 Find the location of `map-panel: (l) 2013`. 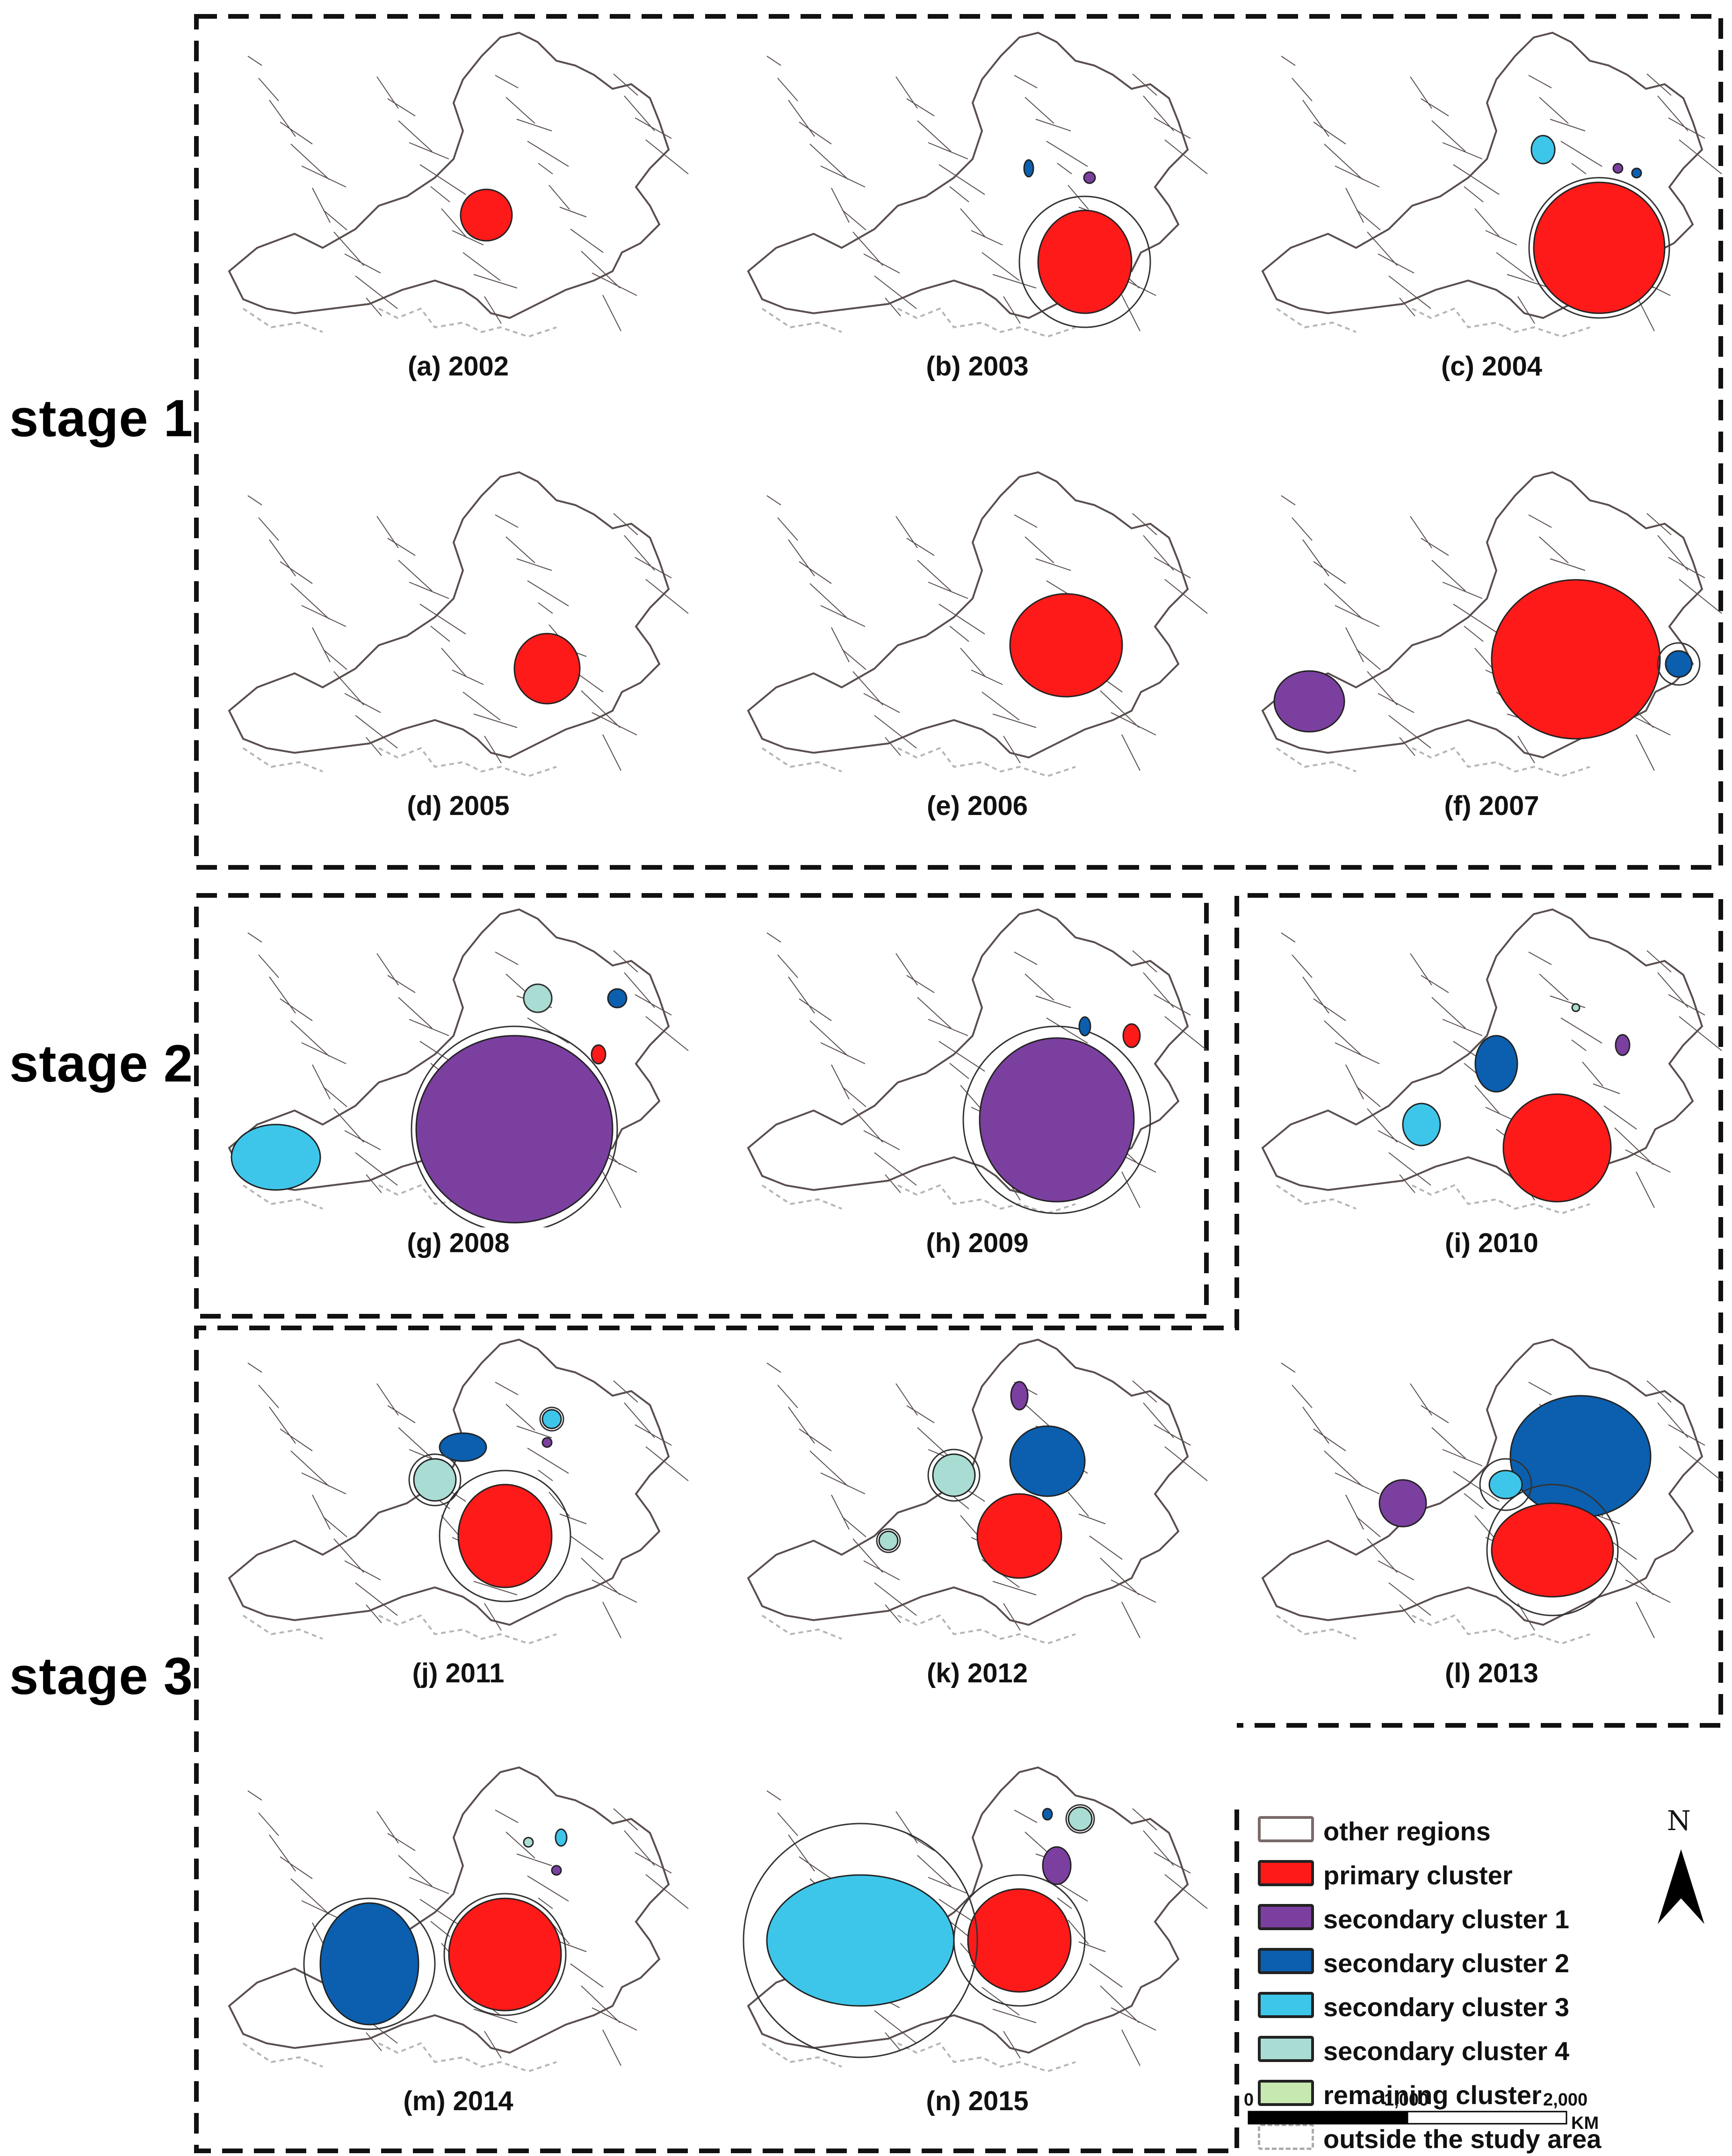

map-panel: (l) 2013 is located at coordinates (1483, 1517).